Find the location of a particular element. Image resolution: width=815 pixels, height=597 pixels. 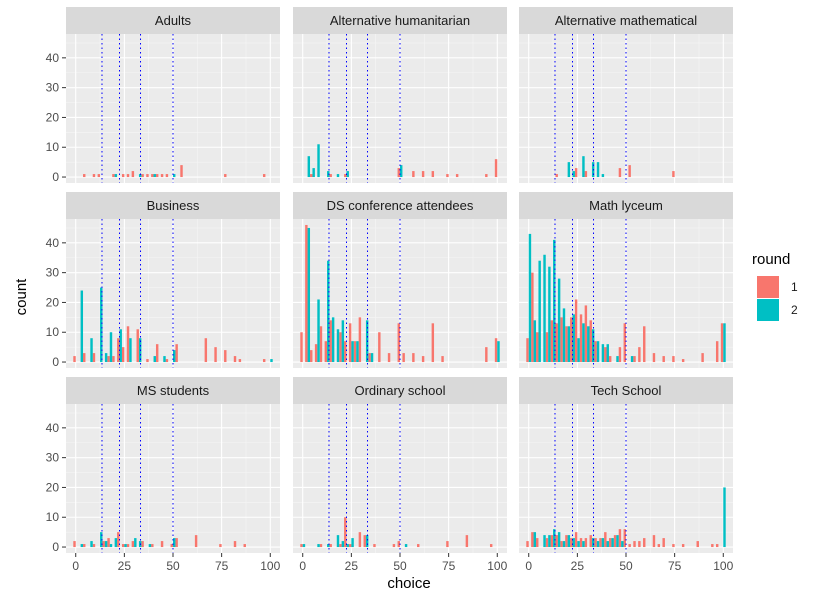

y-tick-label: 10 is located at coordinates (53, 147).